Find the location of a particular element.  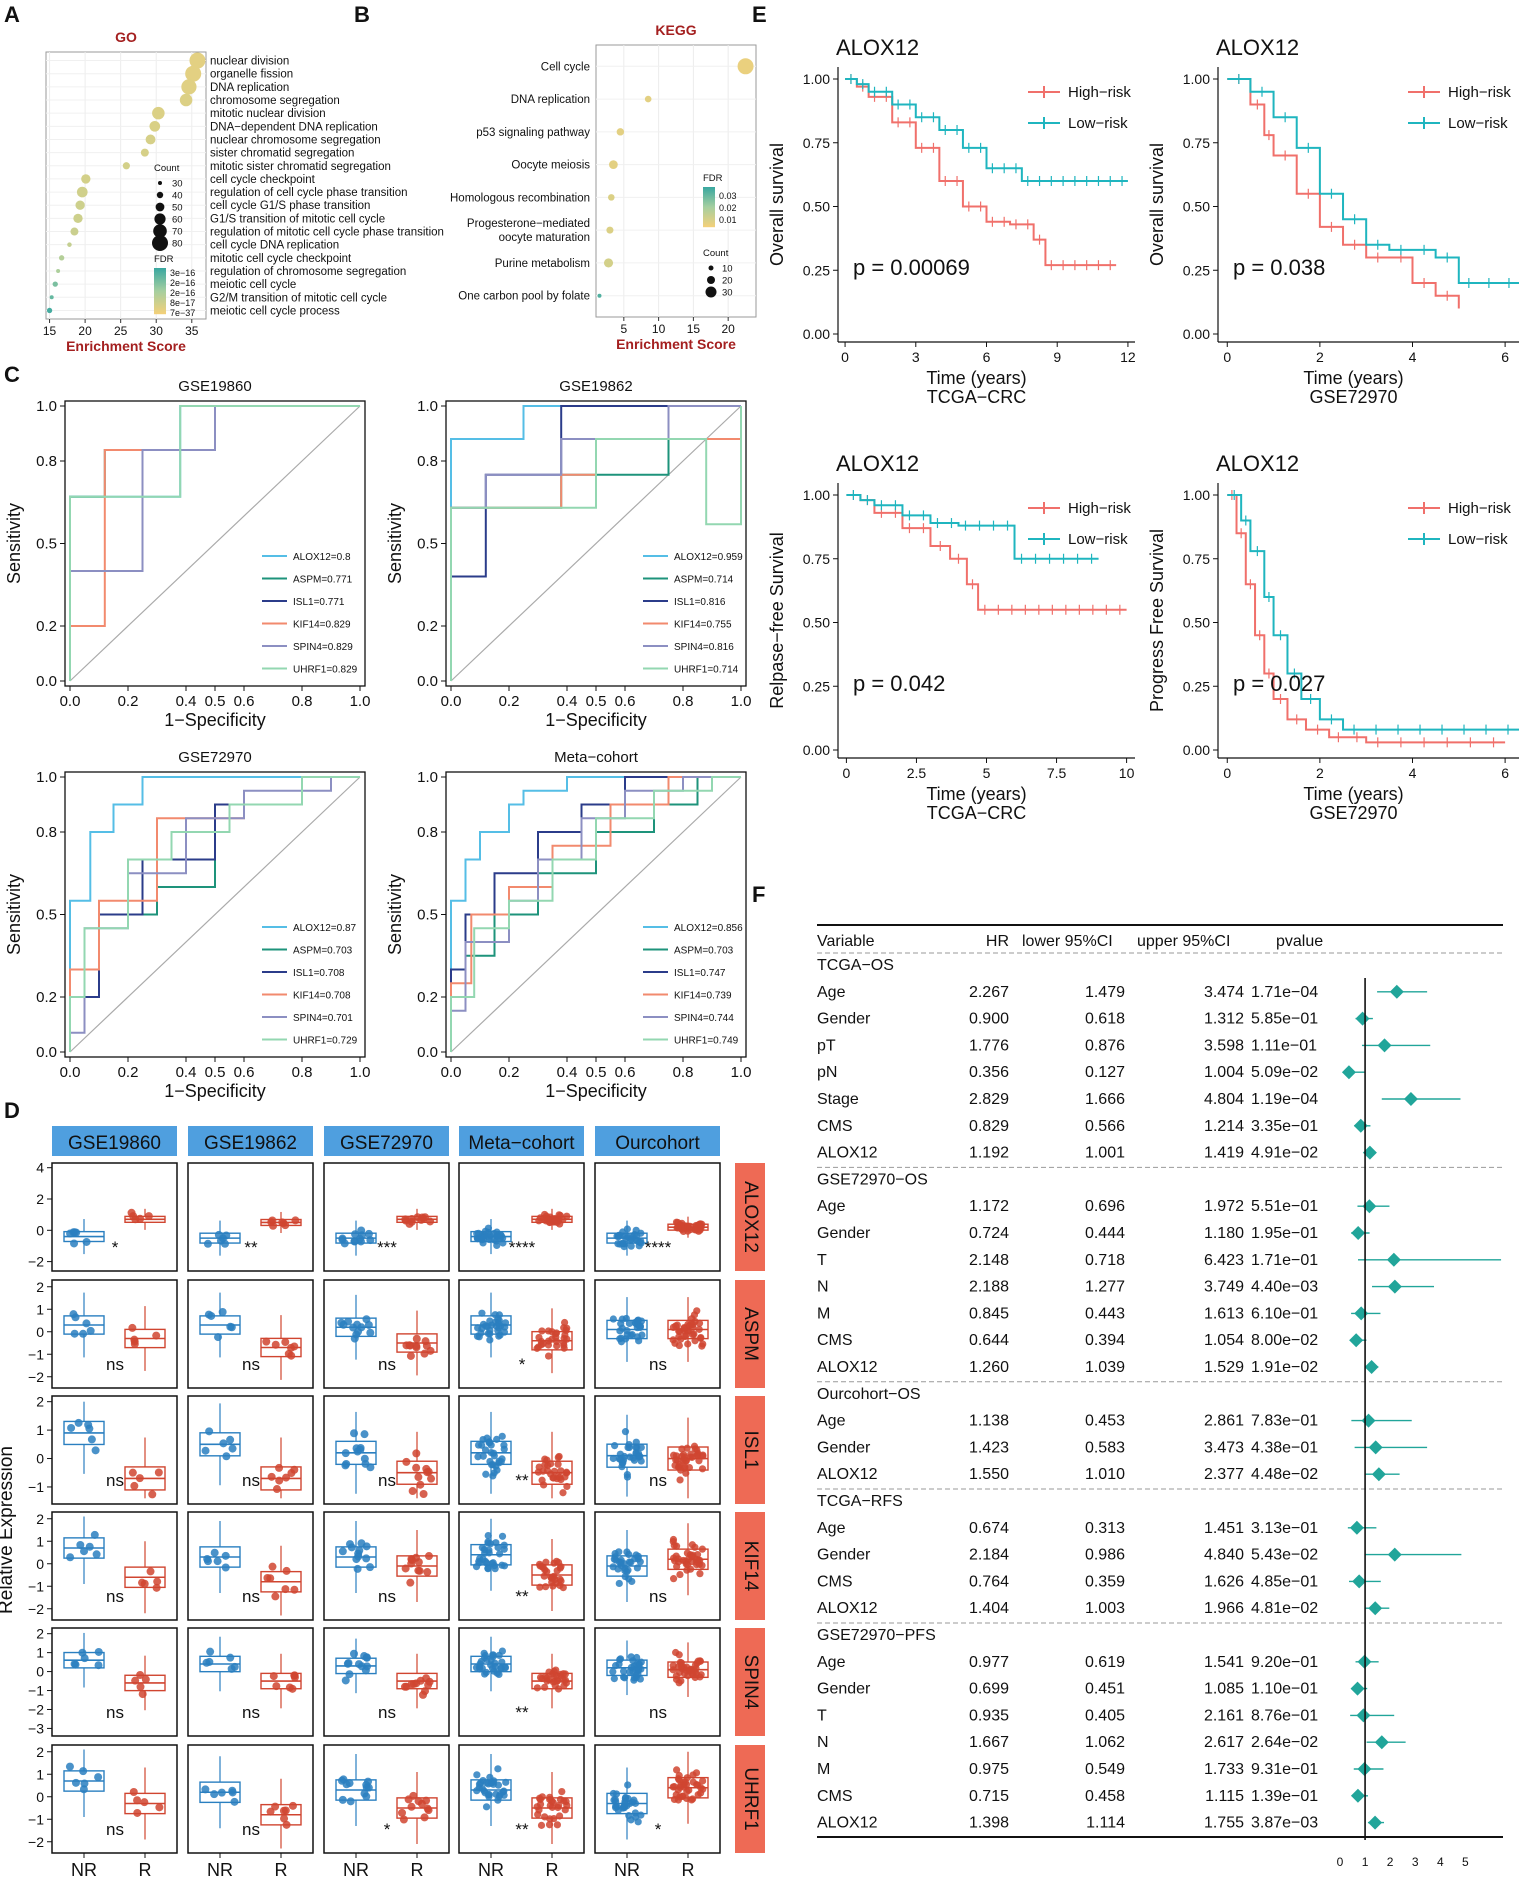

tick-label: 9 is located at coordinates (1057, 357).